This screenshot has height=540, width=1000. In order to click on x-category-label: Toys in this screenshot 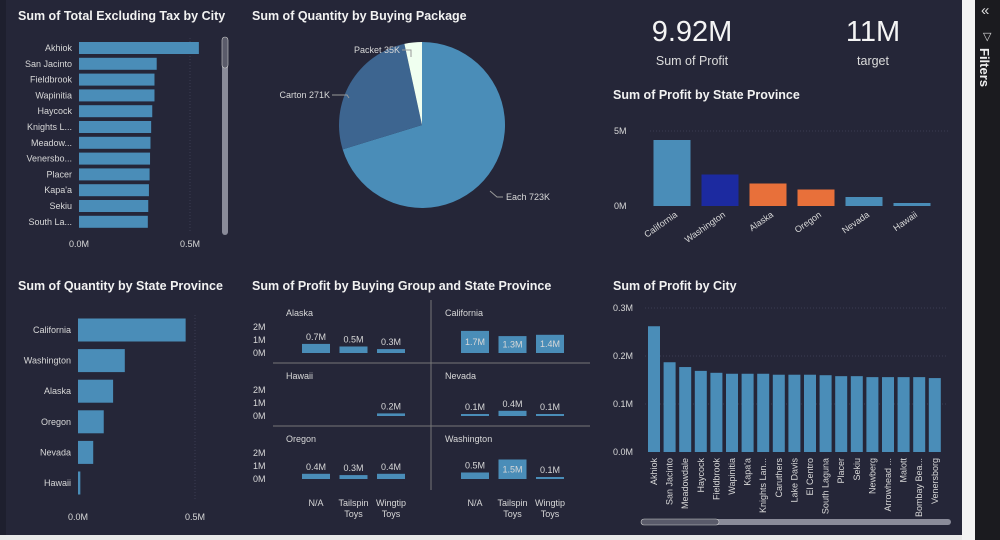, I will do `click(512, 514)`.